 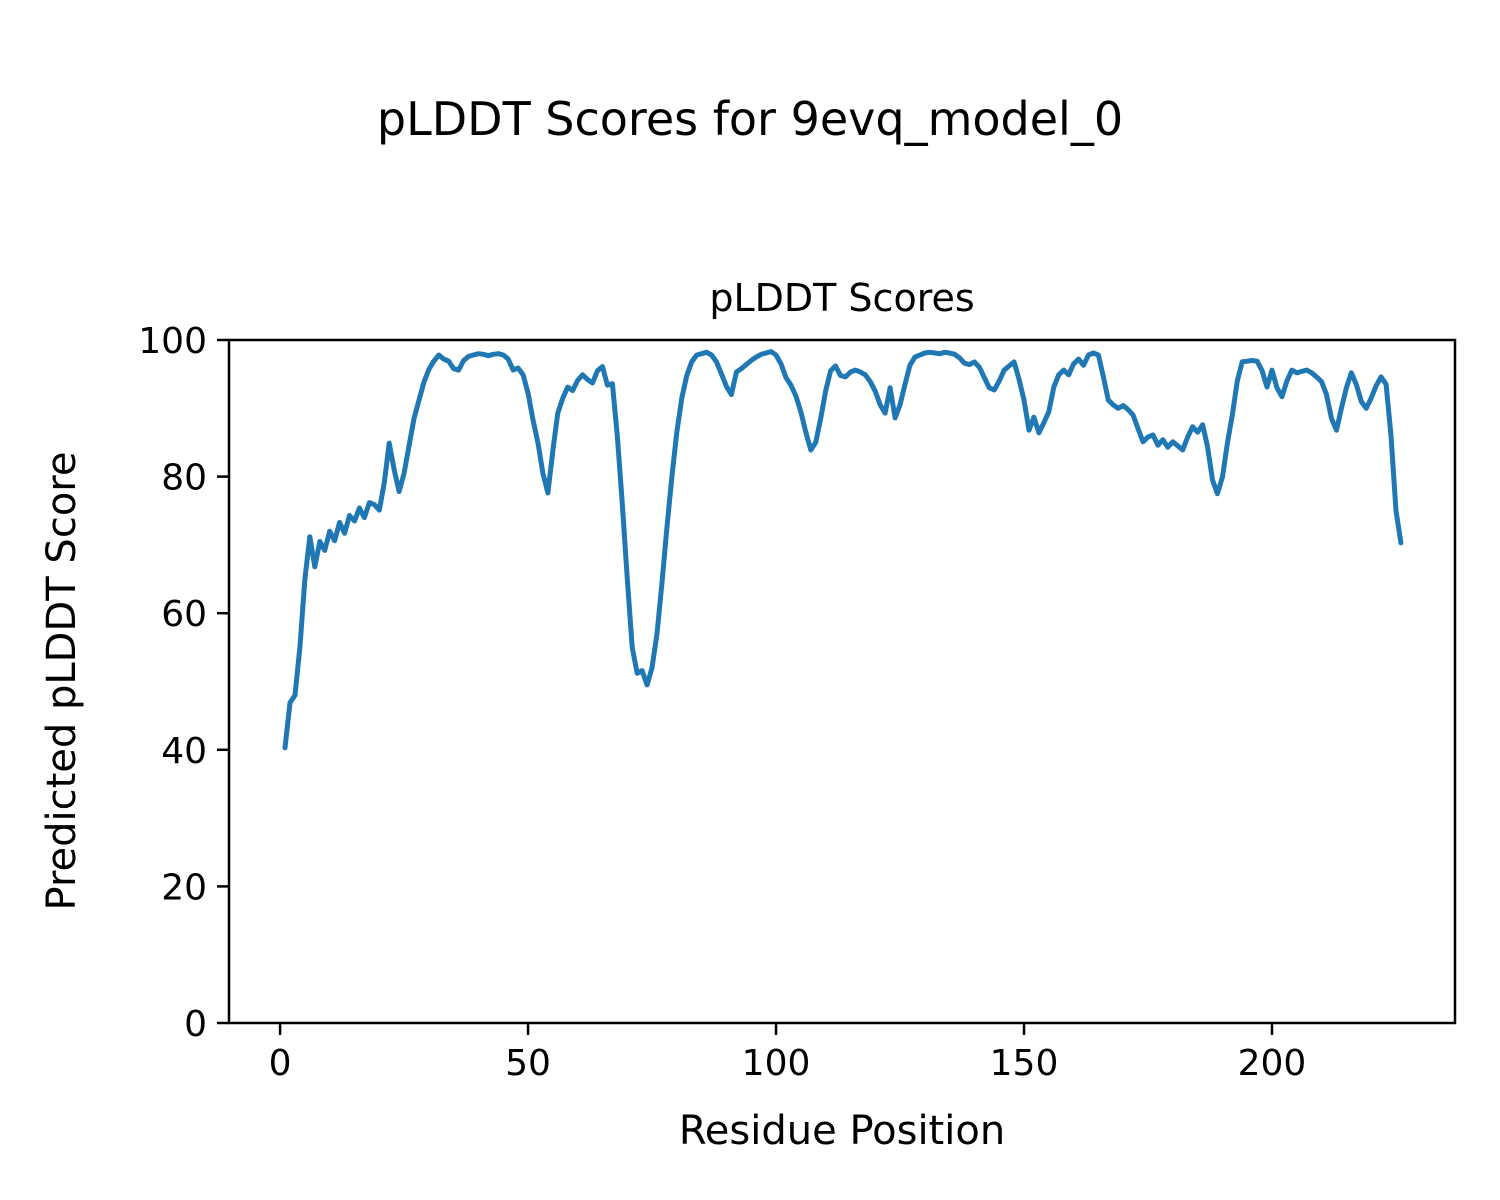 I want to click on y-tick-label: 80, so click(x=184, y=478).